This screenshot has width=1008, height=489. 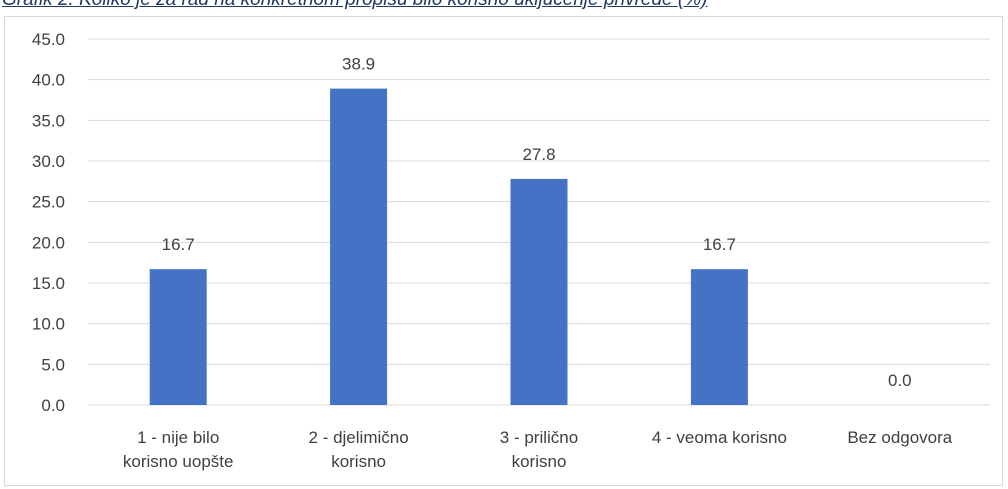 What do you see at coordinates (359, 437) in the screenshot?
I see `x-tick-label: 2 - djelimično` at bounding box center [359, 437].